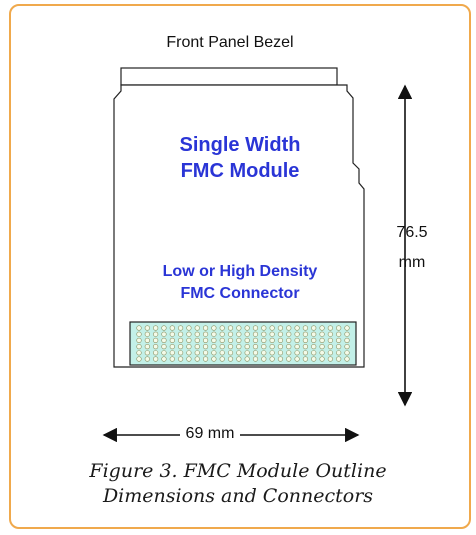 The height and width of the screenshot is (535, 476). I want to click on bezel-label: Front Panel Bezel, so click(230, 42).